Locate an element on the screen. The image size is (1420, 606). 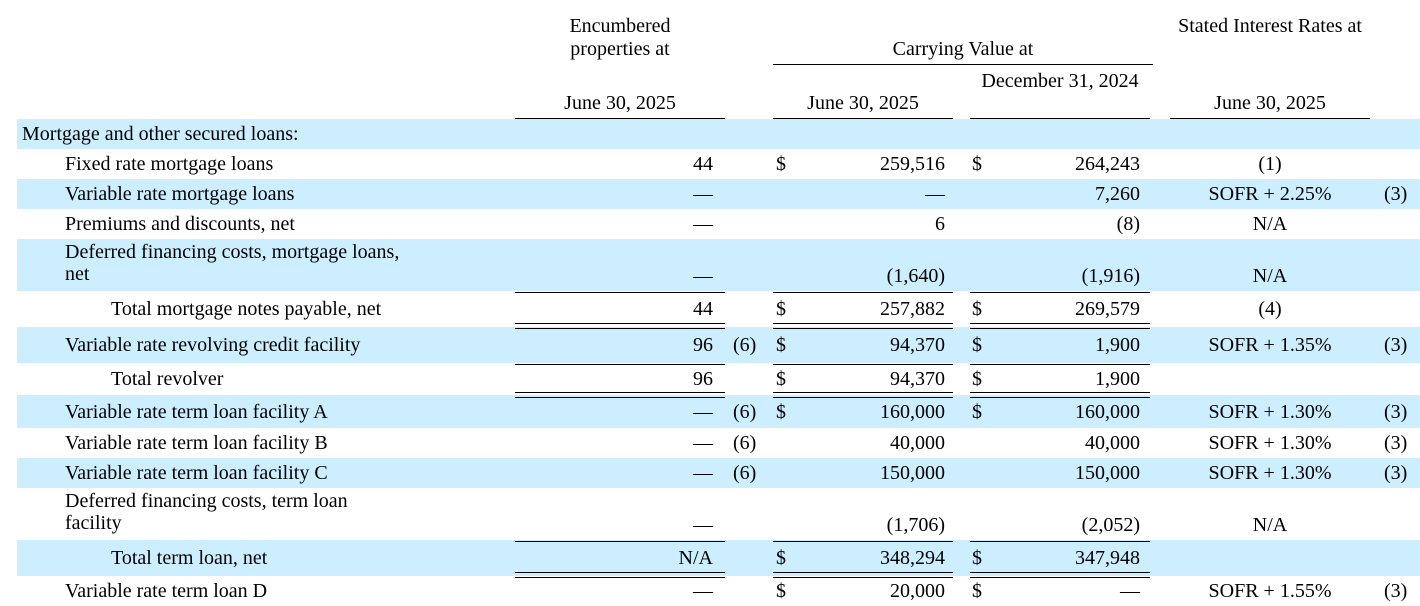
carrying-value-dec: (2,052) is located at coordinates (1110, 525).